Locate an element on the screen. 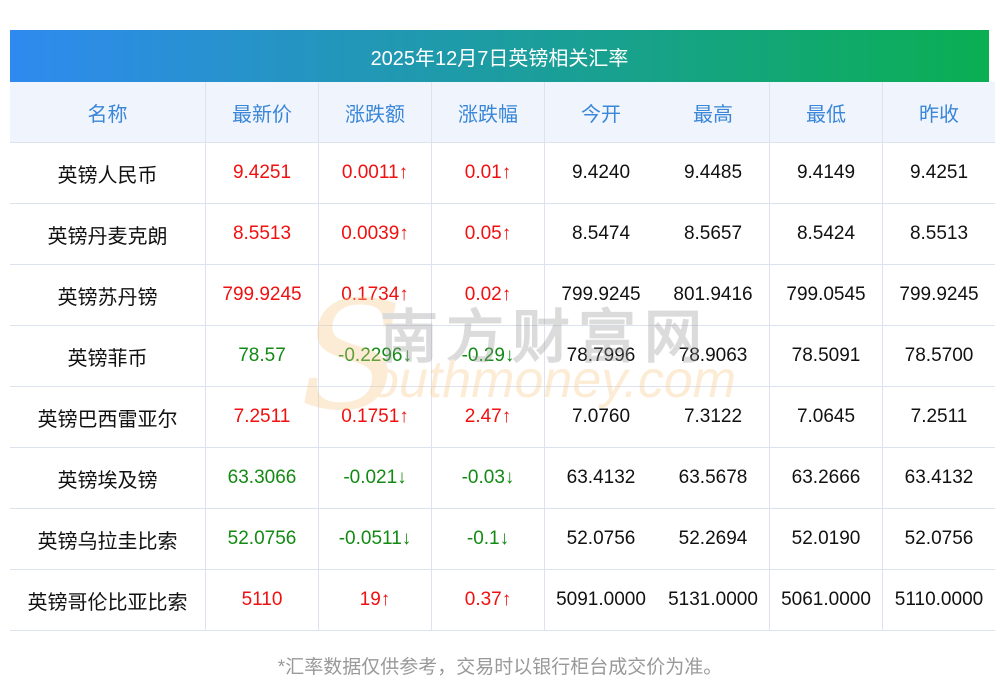  cell-prev: 7.2511 is located at coordinates (938, 417).